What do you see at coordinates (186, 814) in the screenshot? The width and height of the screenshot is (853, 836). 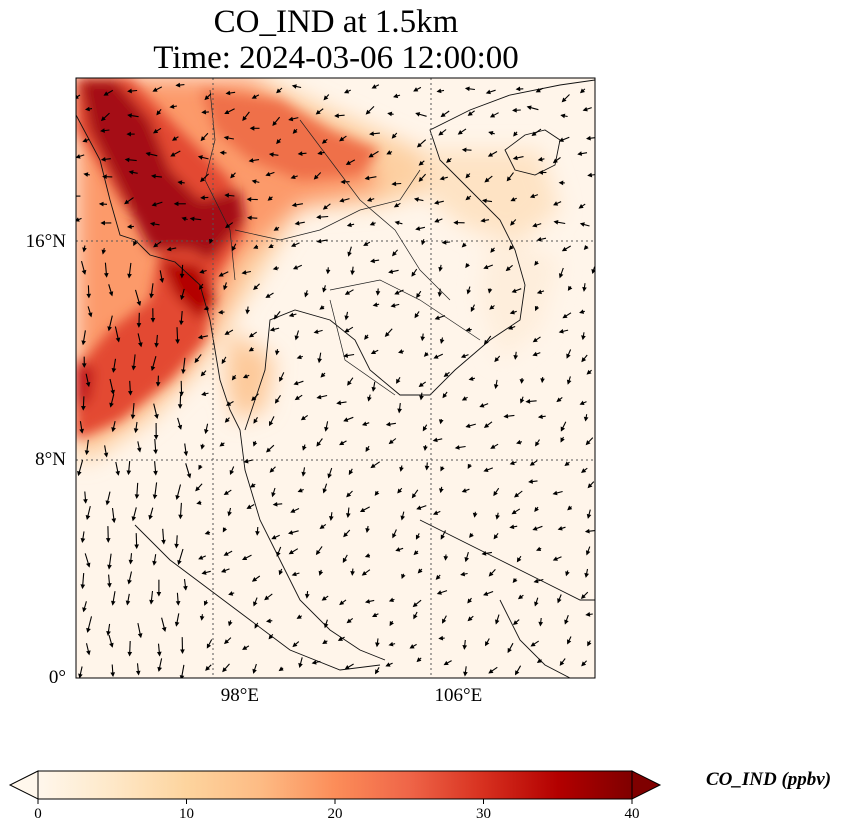 I see `colorbar-tick-label: 10` at bounding box center [186, 814].